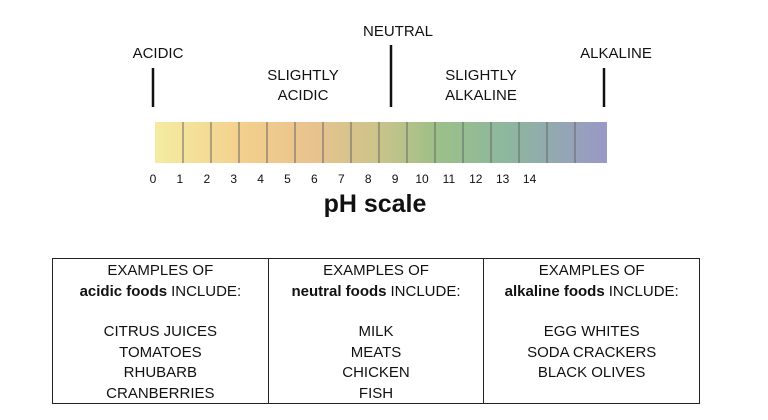 The height and width of the screenshot is (420, 768). I want to click on food-item: MILK, so click(376, 331).